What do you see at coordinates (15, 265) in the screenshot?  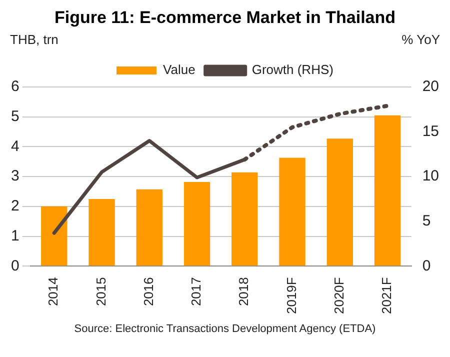 I see `y-tick-label: 0` at bounding box center [15, 265].